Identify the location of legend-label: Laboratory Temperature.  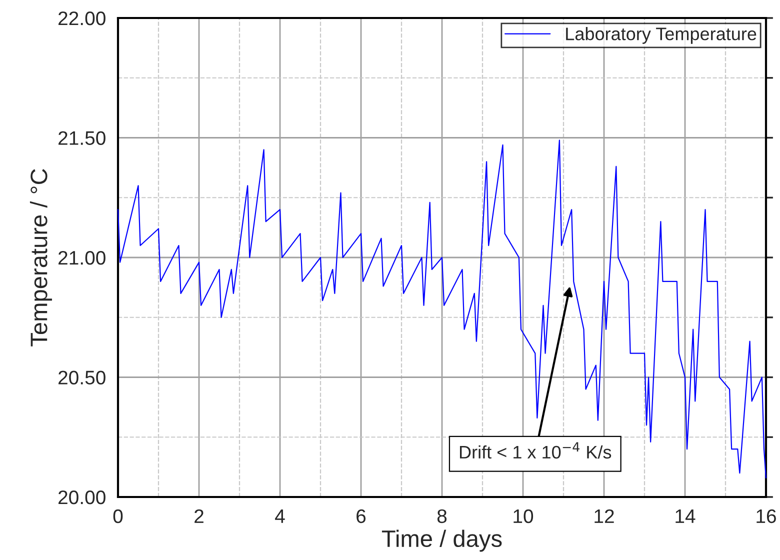
(661, 35).